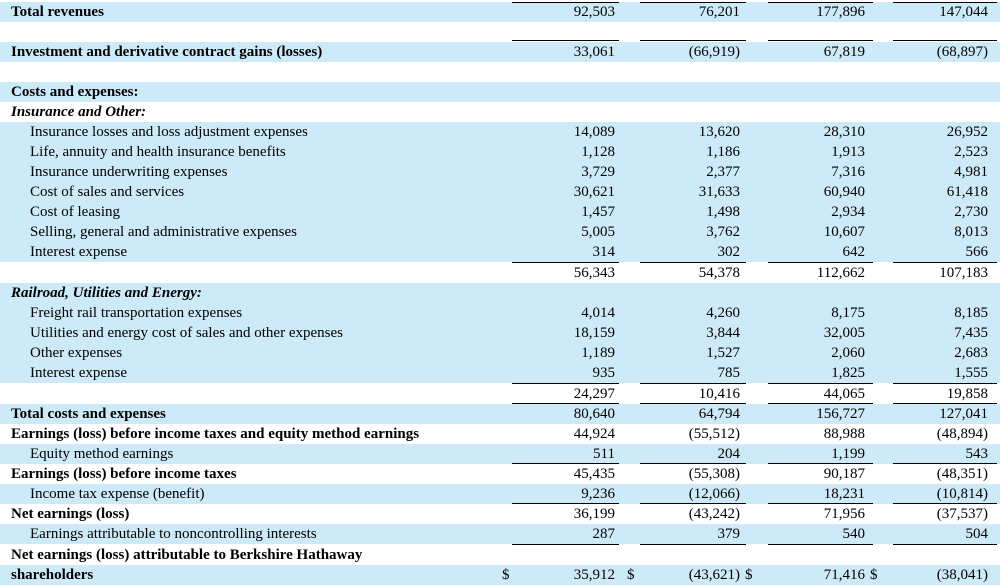 This screenshot has height=586, width=1000. What do you see at coordinates (977, 454) in the screenshot?
I see `cell-value: 543` at bounding box center [977, 454].